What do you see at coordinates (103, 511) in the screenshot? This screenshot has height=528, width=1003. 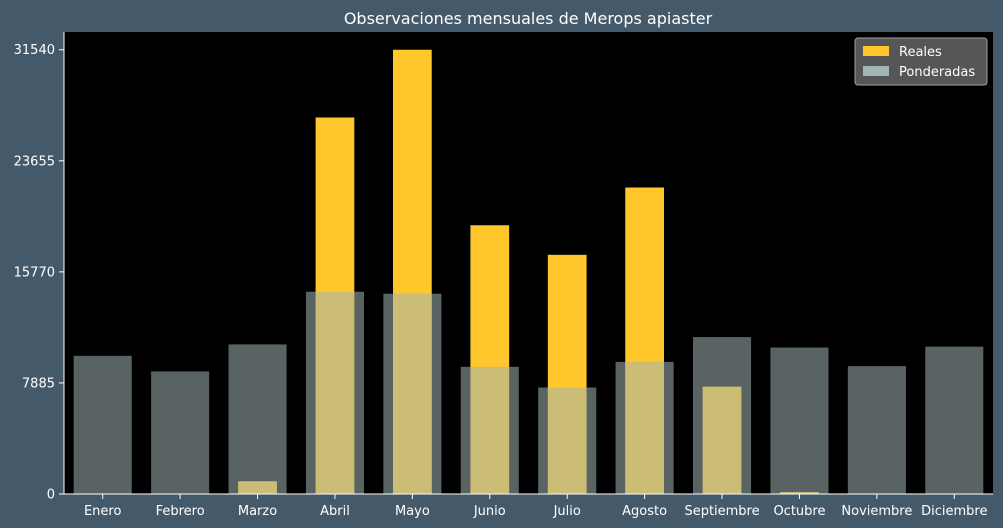 I see `x-tick-label: Enero` at bounding box center [103, 511].